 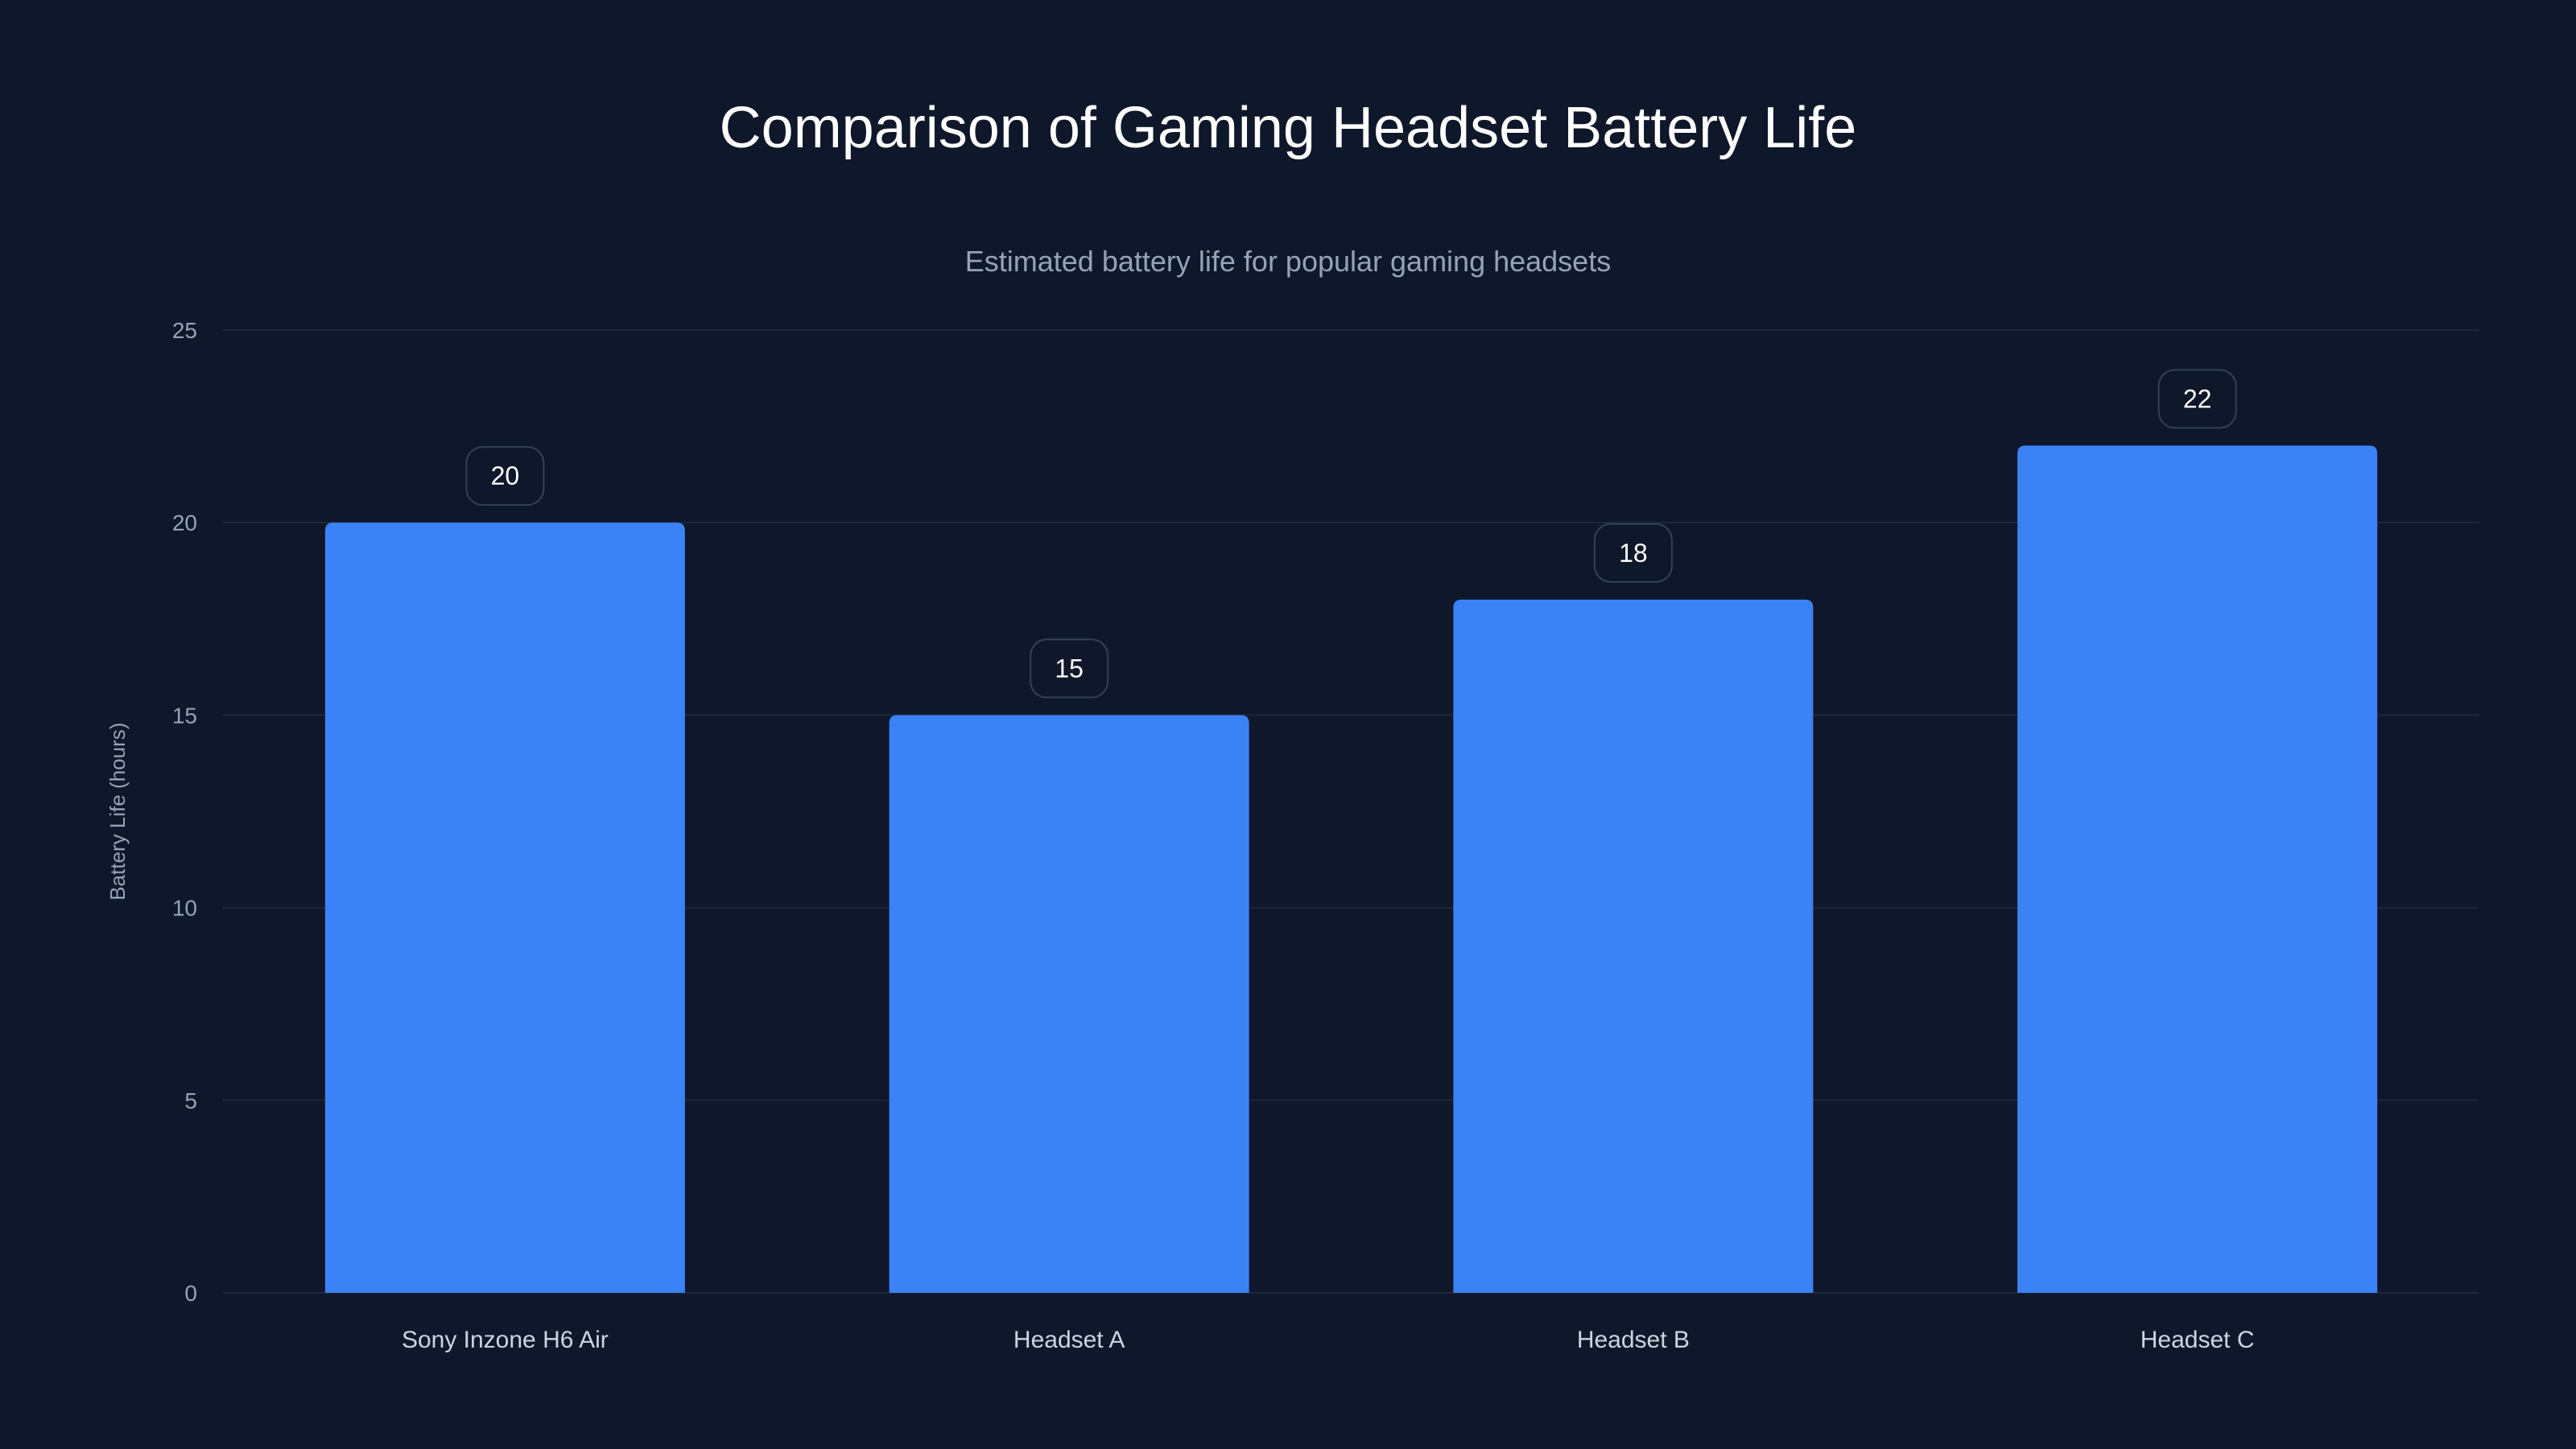 What do you see at coordinates (190, 1293) in the screenshot?
I see `y-tick-label: 0` at bounding box center [190, 1293].